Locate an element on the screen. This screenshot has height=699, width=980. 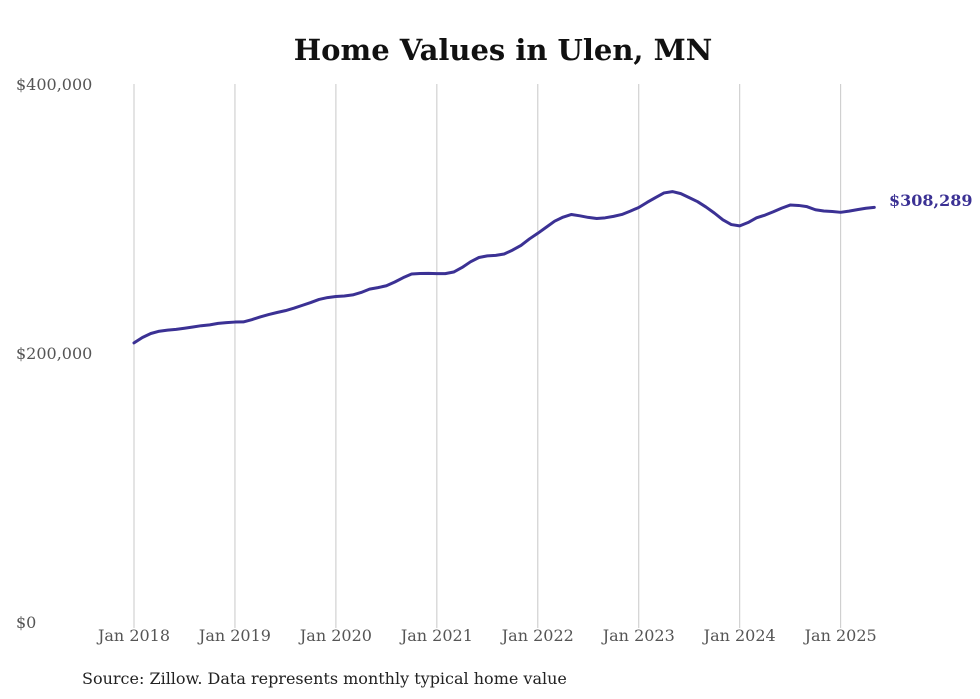
y-axis-ticks: $0 $200,000 $400,000 is located at coordinates (54, 353).